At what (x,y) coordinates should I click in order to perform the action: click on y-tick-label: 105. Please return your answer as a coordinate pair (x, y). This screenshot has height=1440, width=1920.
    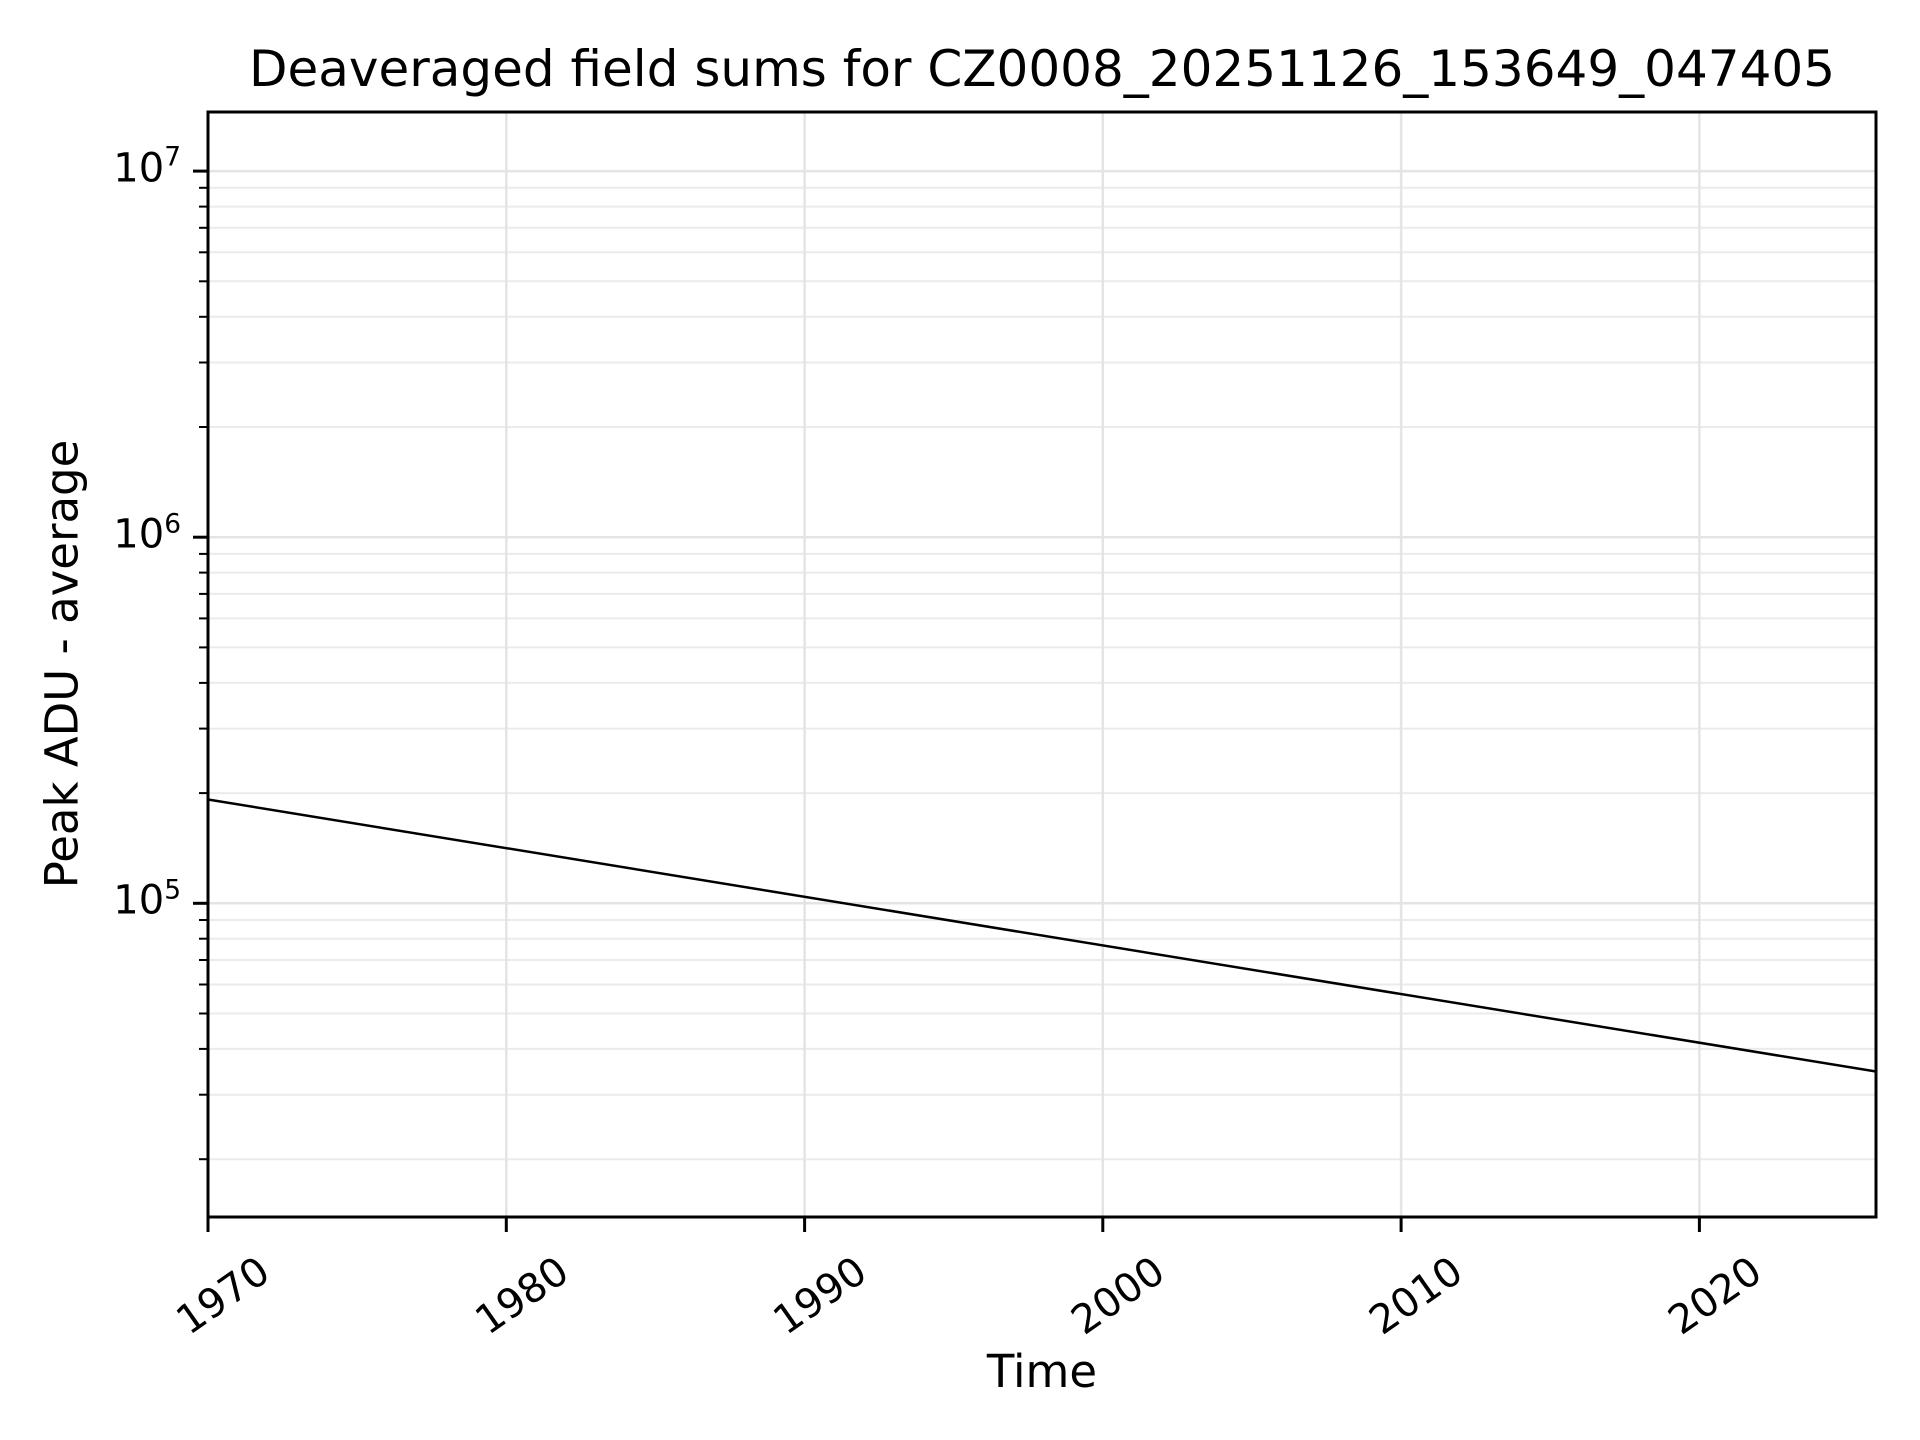
    Looking at the image, I should click on (147, 899).